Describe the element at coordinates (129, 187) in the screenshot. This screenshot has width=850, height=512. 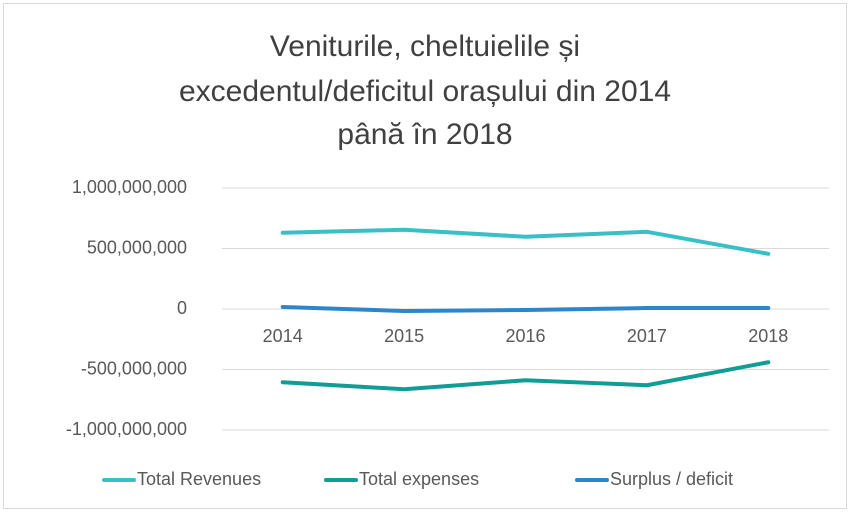
I see `y-tick-label: 1,000,000,000` at that location.